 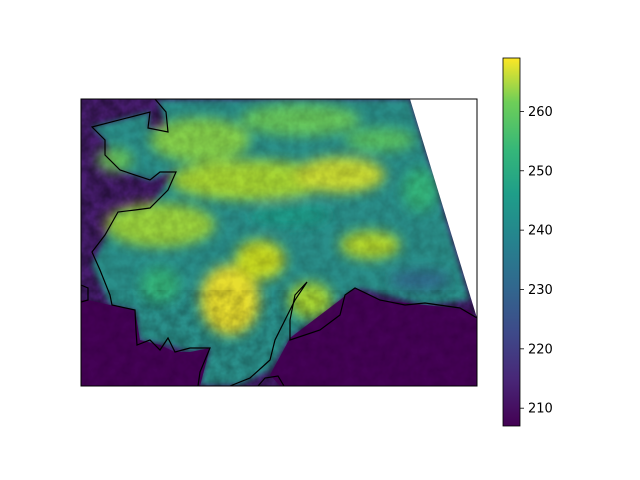 I want to click on colorbar: 210 220 230 240 250 260, so click(x=527, y=242).